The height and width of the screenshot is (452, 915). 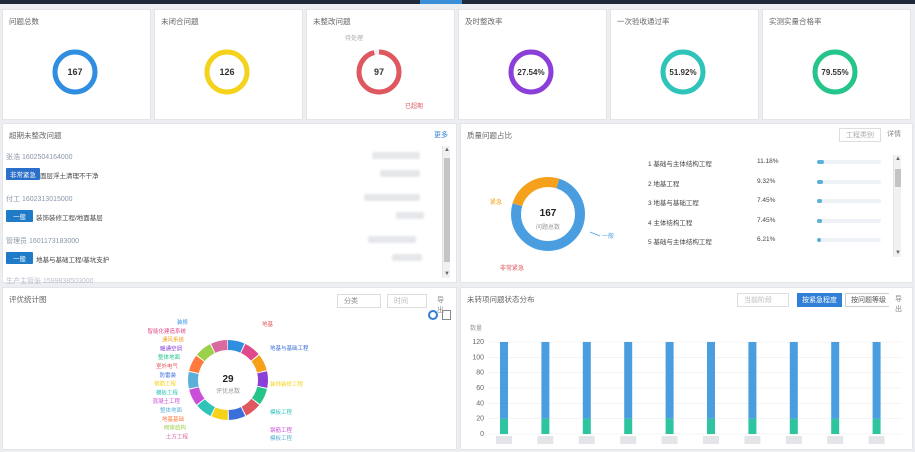 What do you see at coordinates (354, 38) in the screenshot?
I see `kpi-legend-pending: 待处理` at bounding box center [354, 38].